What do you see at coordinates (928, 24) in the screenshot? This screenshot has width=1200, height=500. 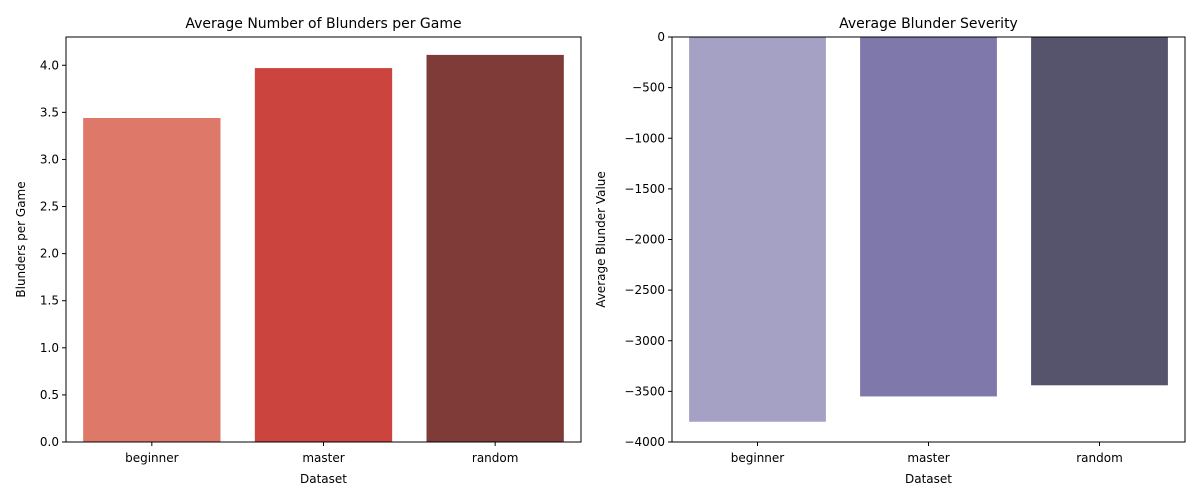 I see `chart-title: Average Blunder Severity` at bounding box center [928, 24].